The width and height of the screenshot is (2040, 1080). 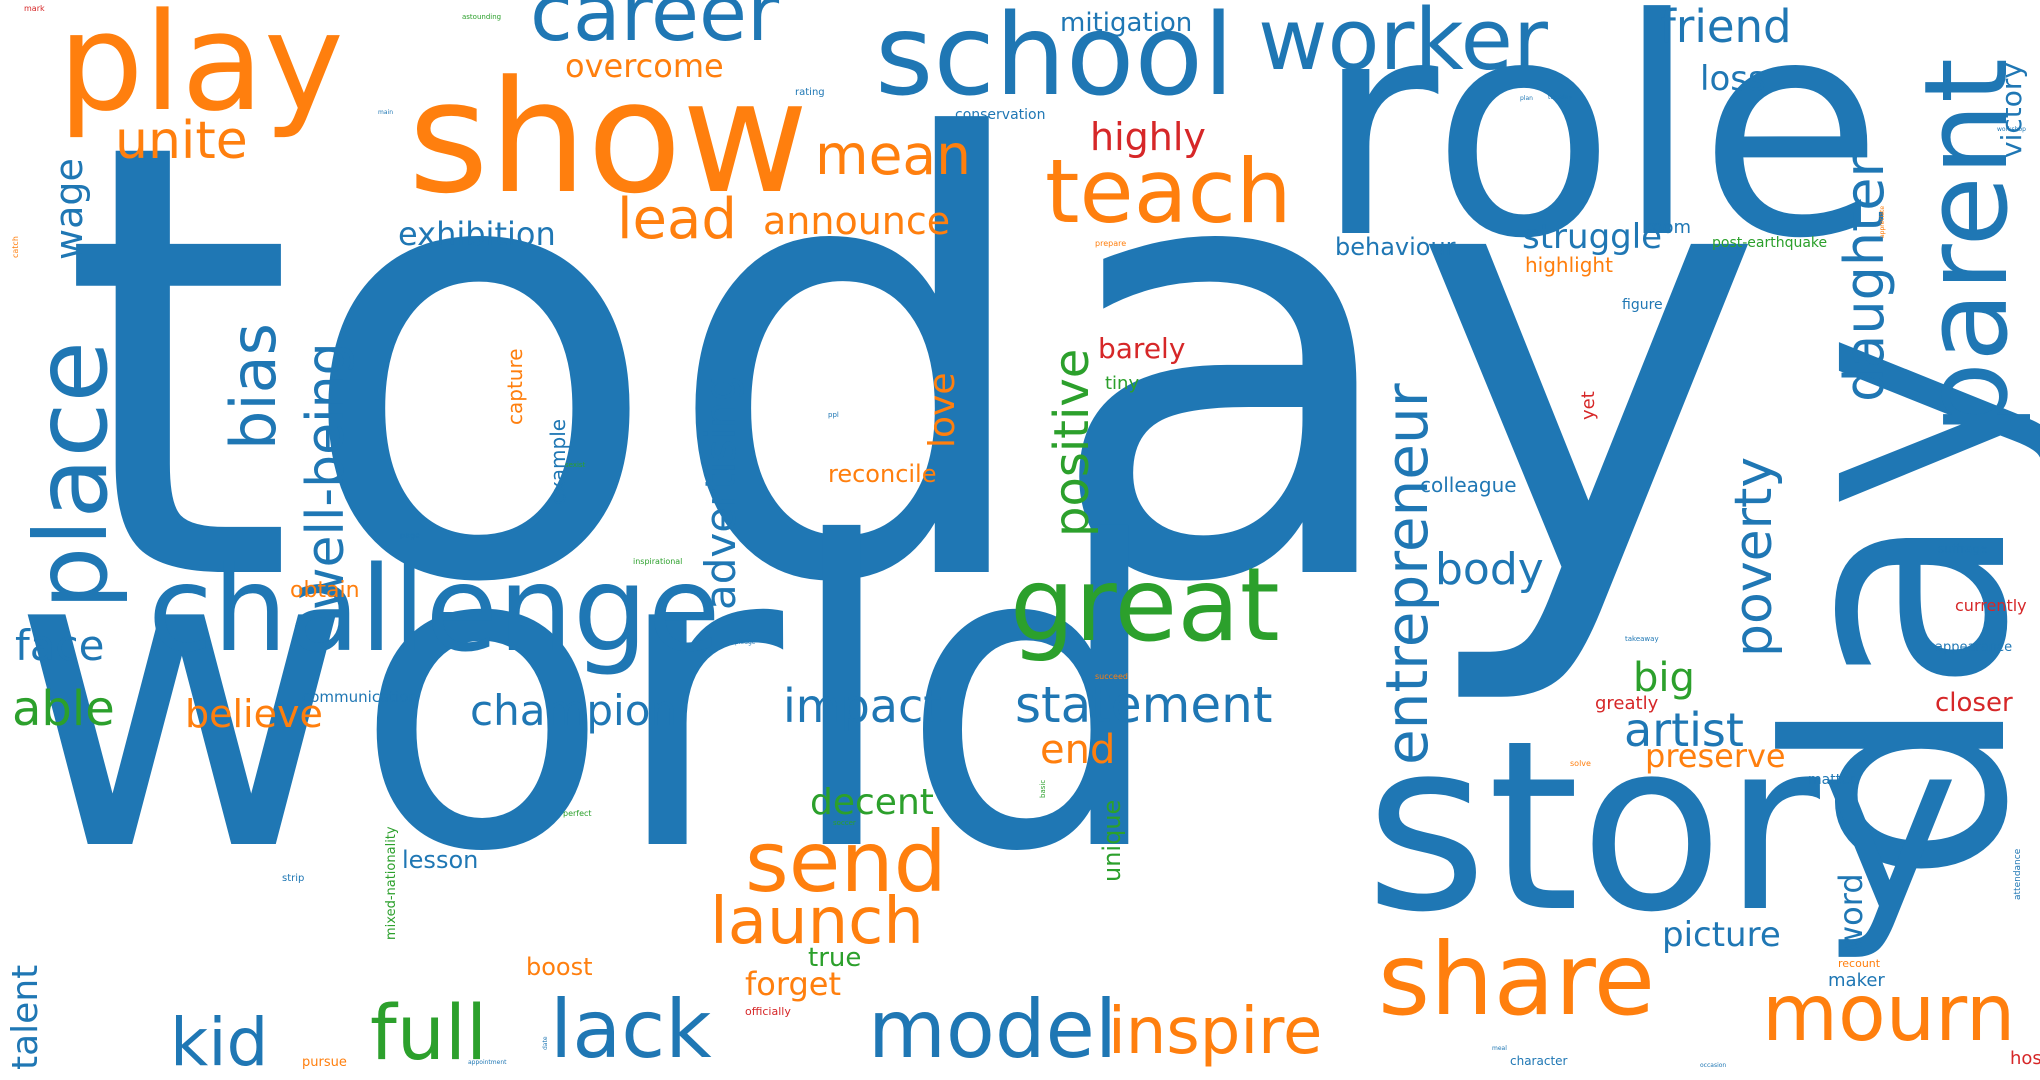 What do you see at coordinates (71, 475) in the screenshot?
I see `cloud-word: place` at bounding box center [71, 475].